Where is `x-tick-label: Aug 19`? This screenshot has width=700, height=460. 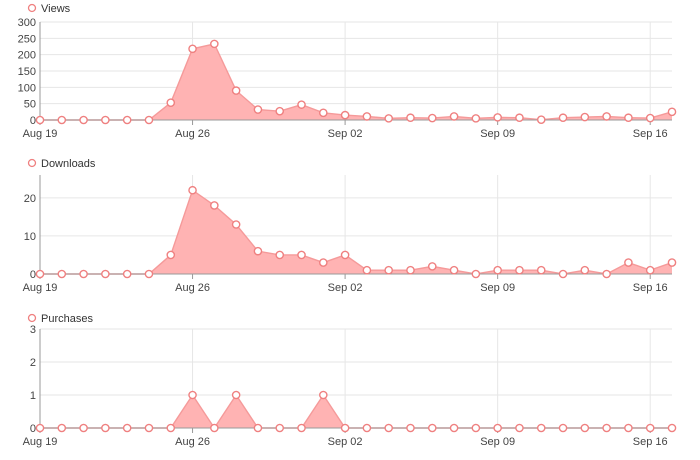
x-tick-label: Aug 19 is located at coordinates (40, 442).